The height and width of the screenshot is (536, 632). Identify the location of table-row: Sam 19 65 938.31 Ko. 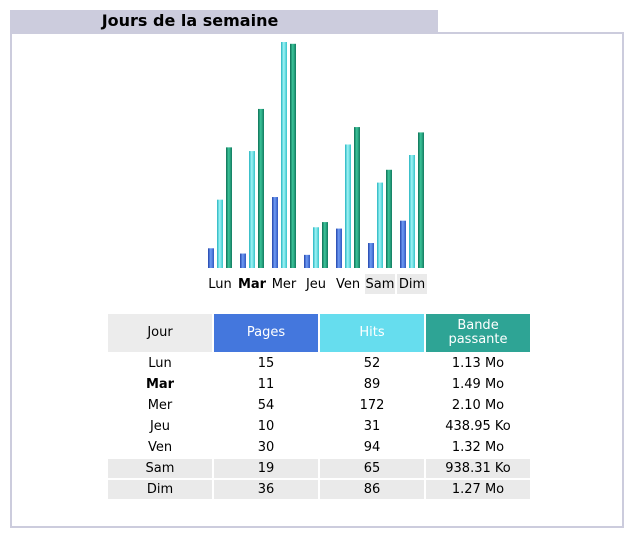
(319, 468).